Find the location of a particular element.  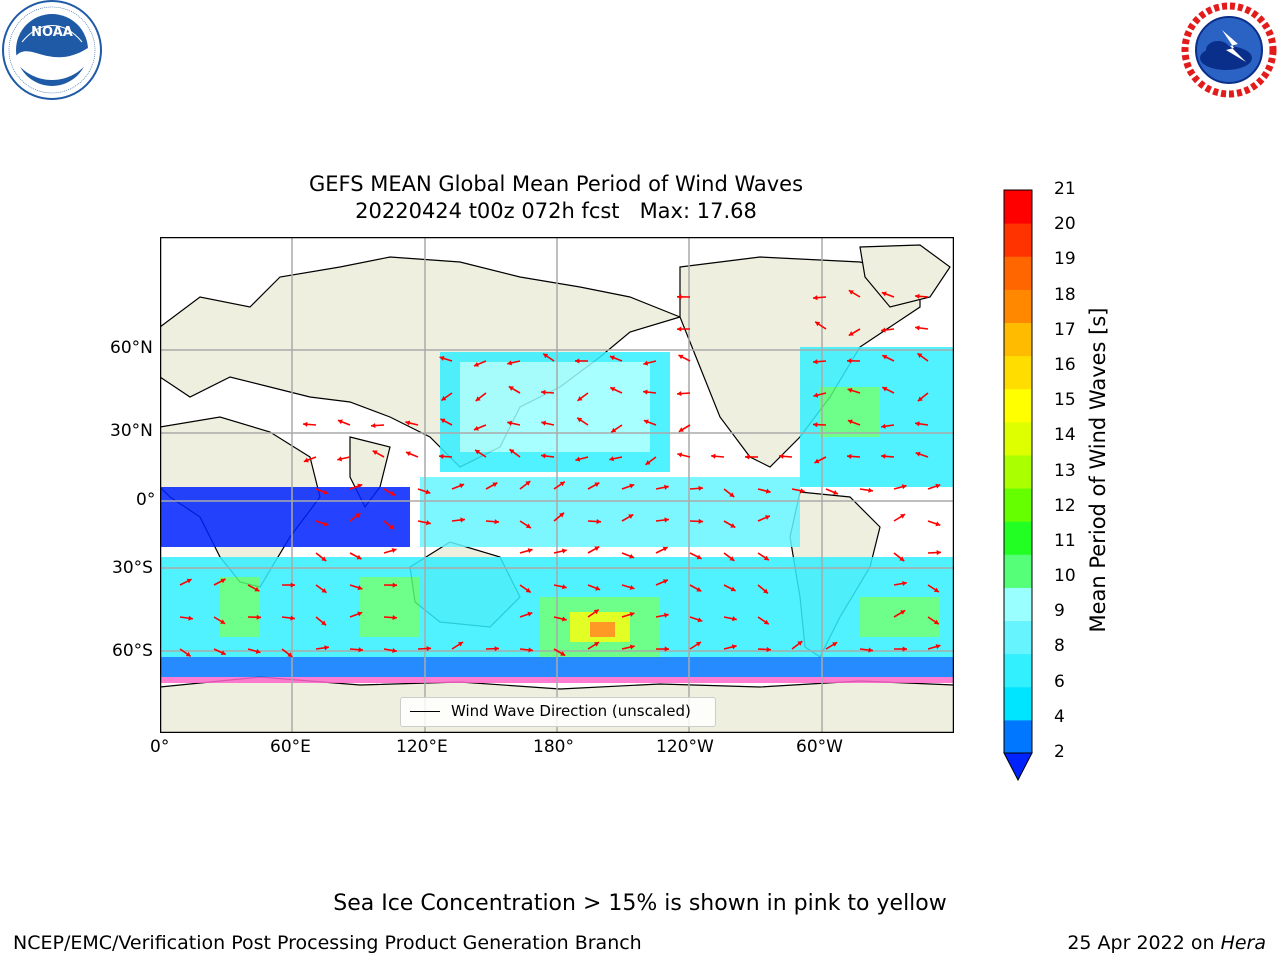

noaa-logo-text: NOAA is located at coordinates (52, 32).